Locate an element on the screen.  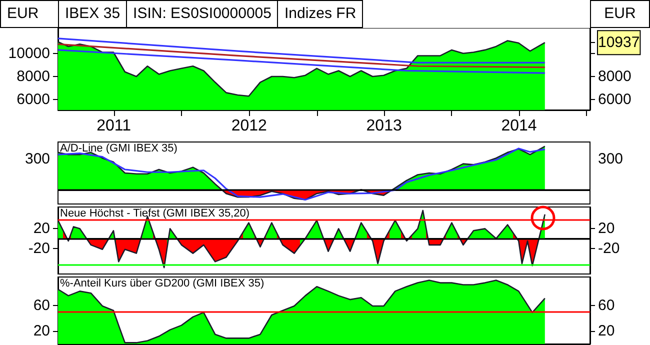
chart-subtitle: ISIN: ES0SI0000005 is located at coordinates (202, 14).